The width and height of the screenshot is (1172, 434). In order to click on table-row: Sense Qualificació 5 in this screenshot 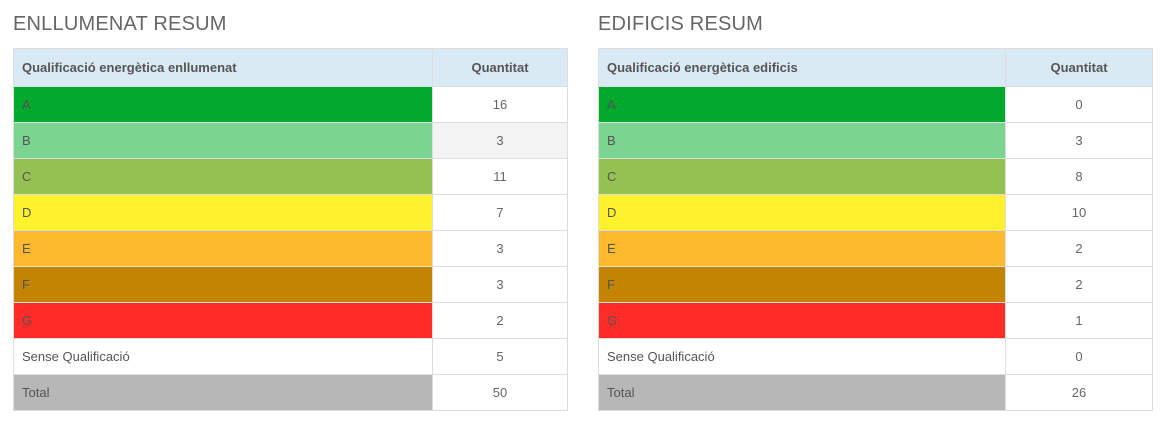, I will do `click(290, 356)`.